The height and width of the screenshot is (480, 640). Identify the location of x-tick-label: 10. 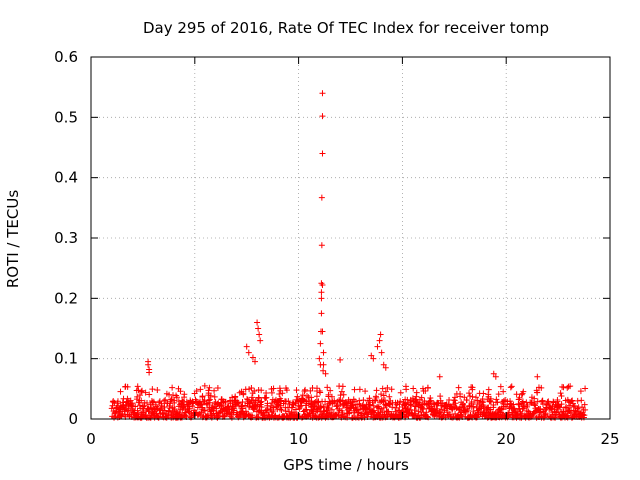
(298, 439).